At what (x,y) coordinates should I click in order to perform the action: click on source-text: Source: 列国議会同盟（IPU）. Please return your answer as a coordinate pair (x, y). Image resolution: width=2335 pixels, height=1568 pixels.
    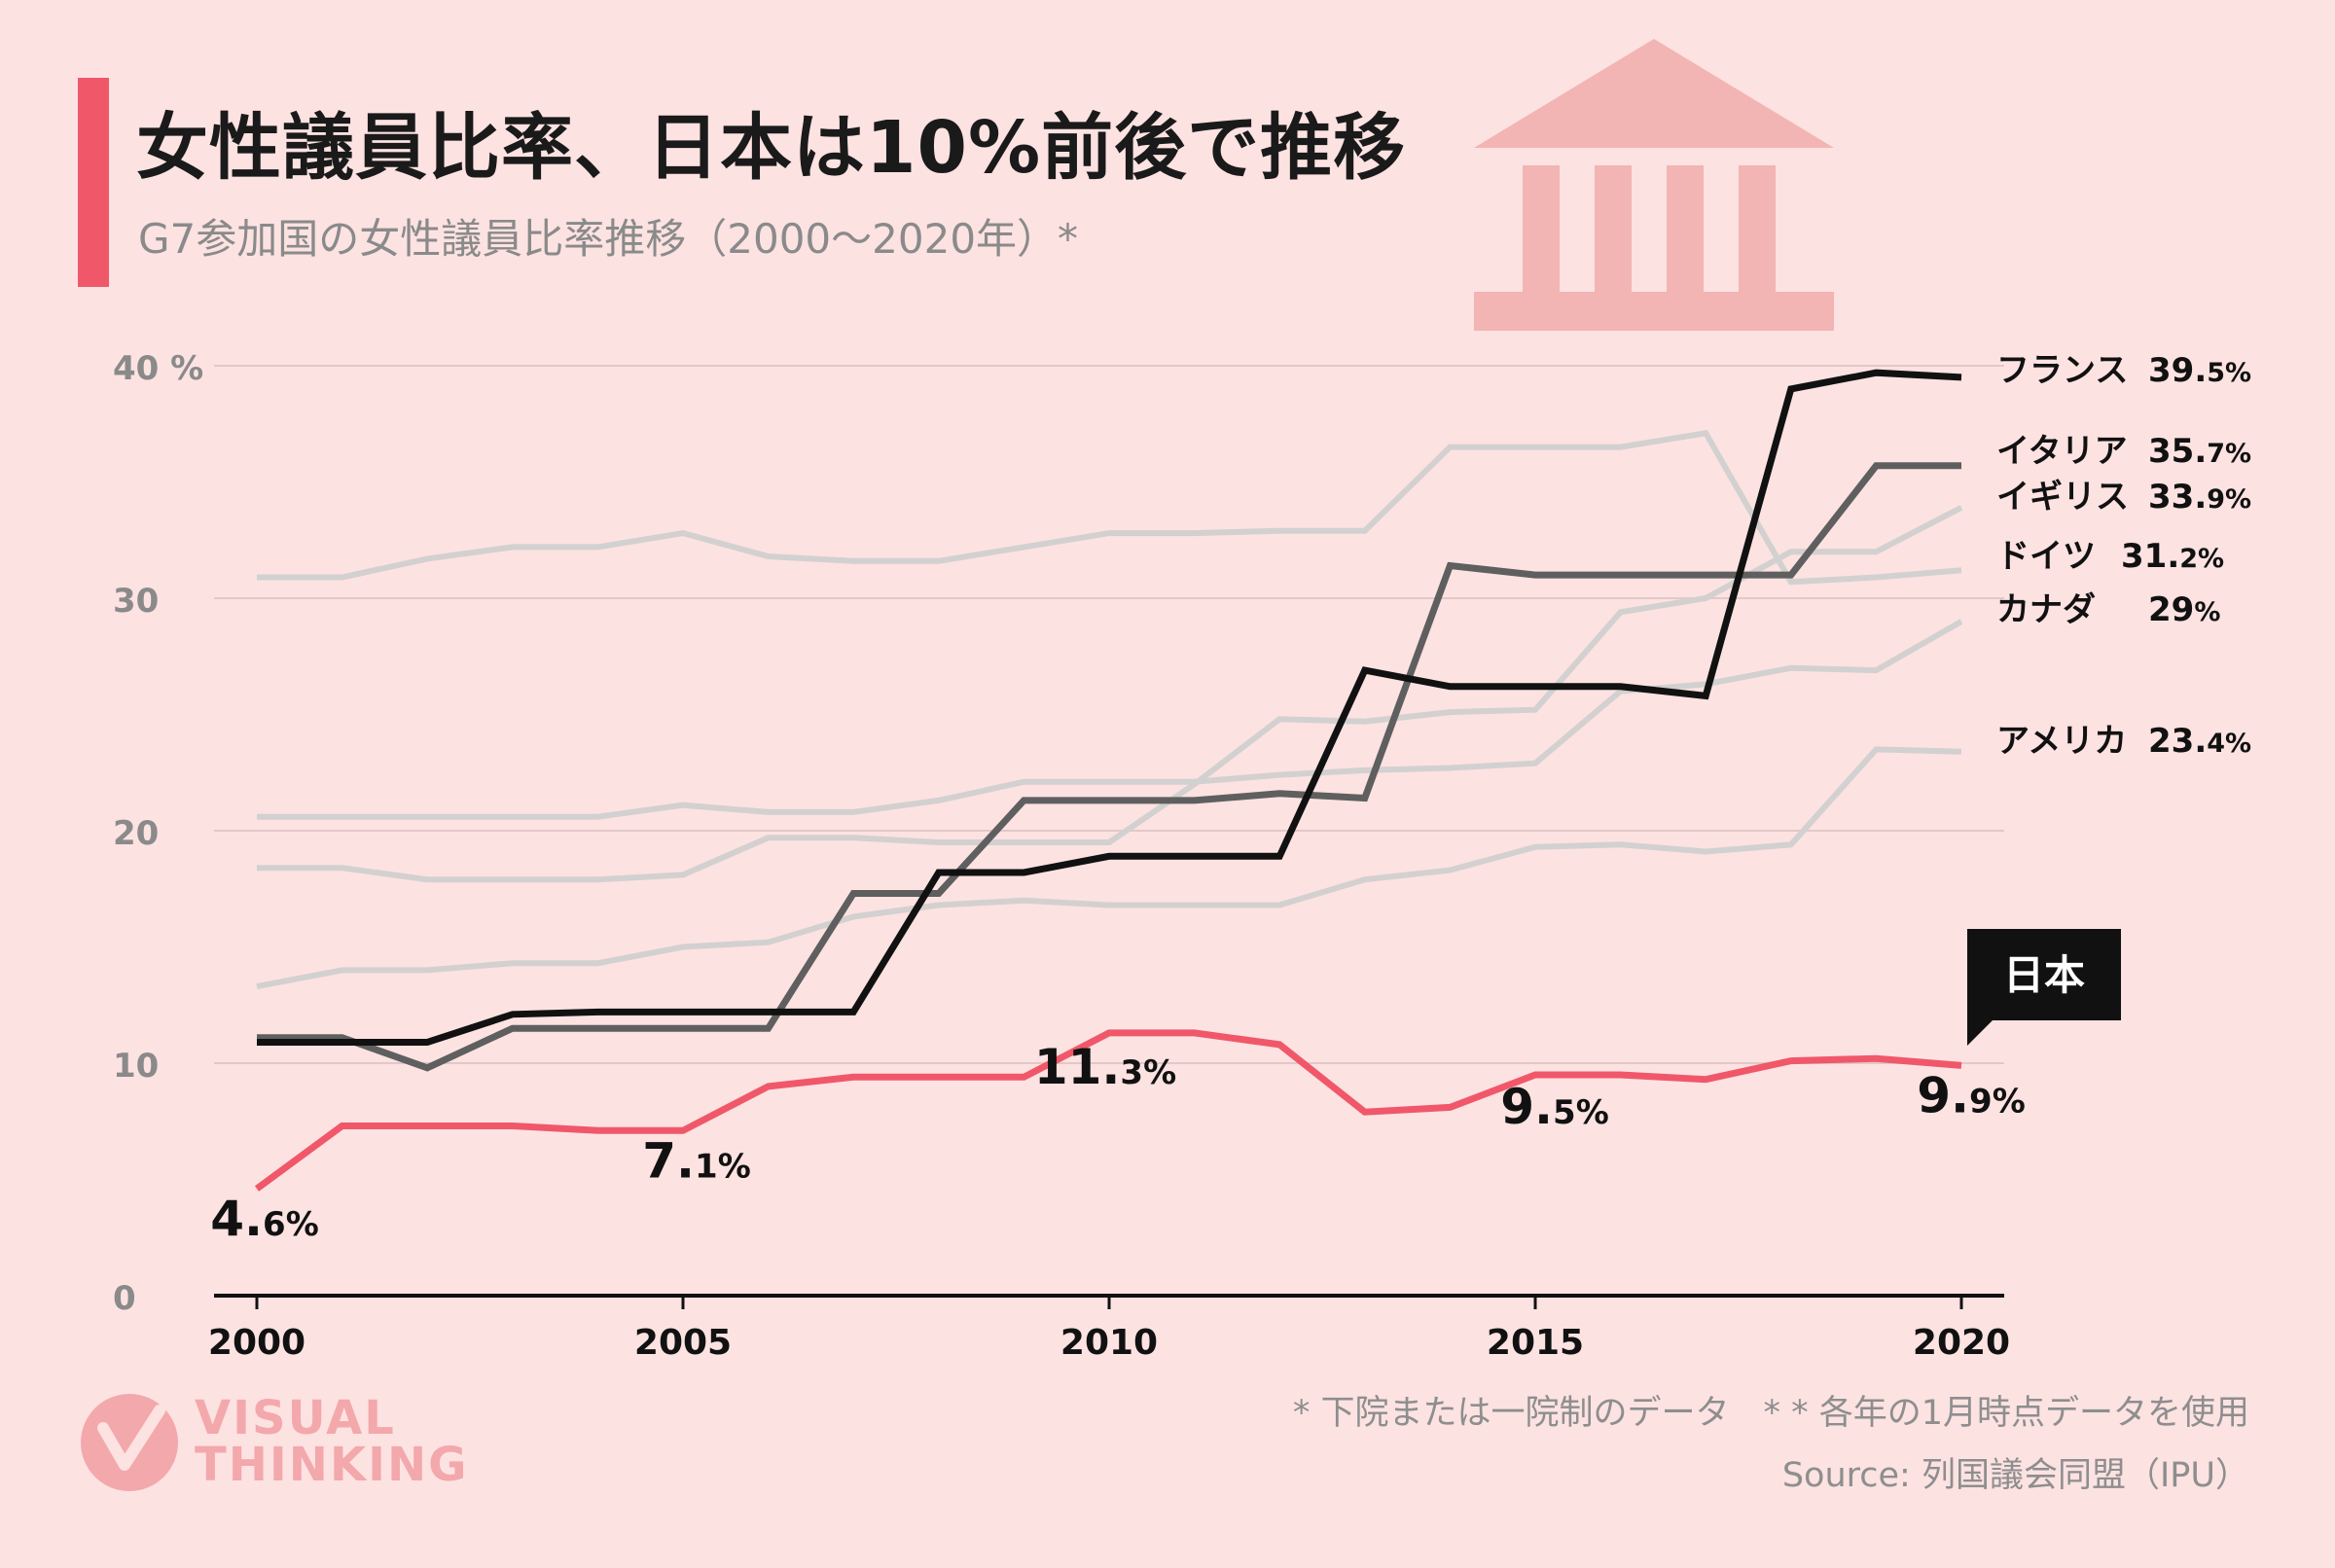
    Looking at the image, I should click on (2015, 1475).